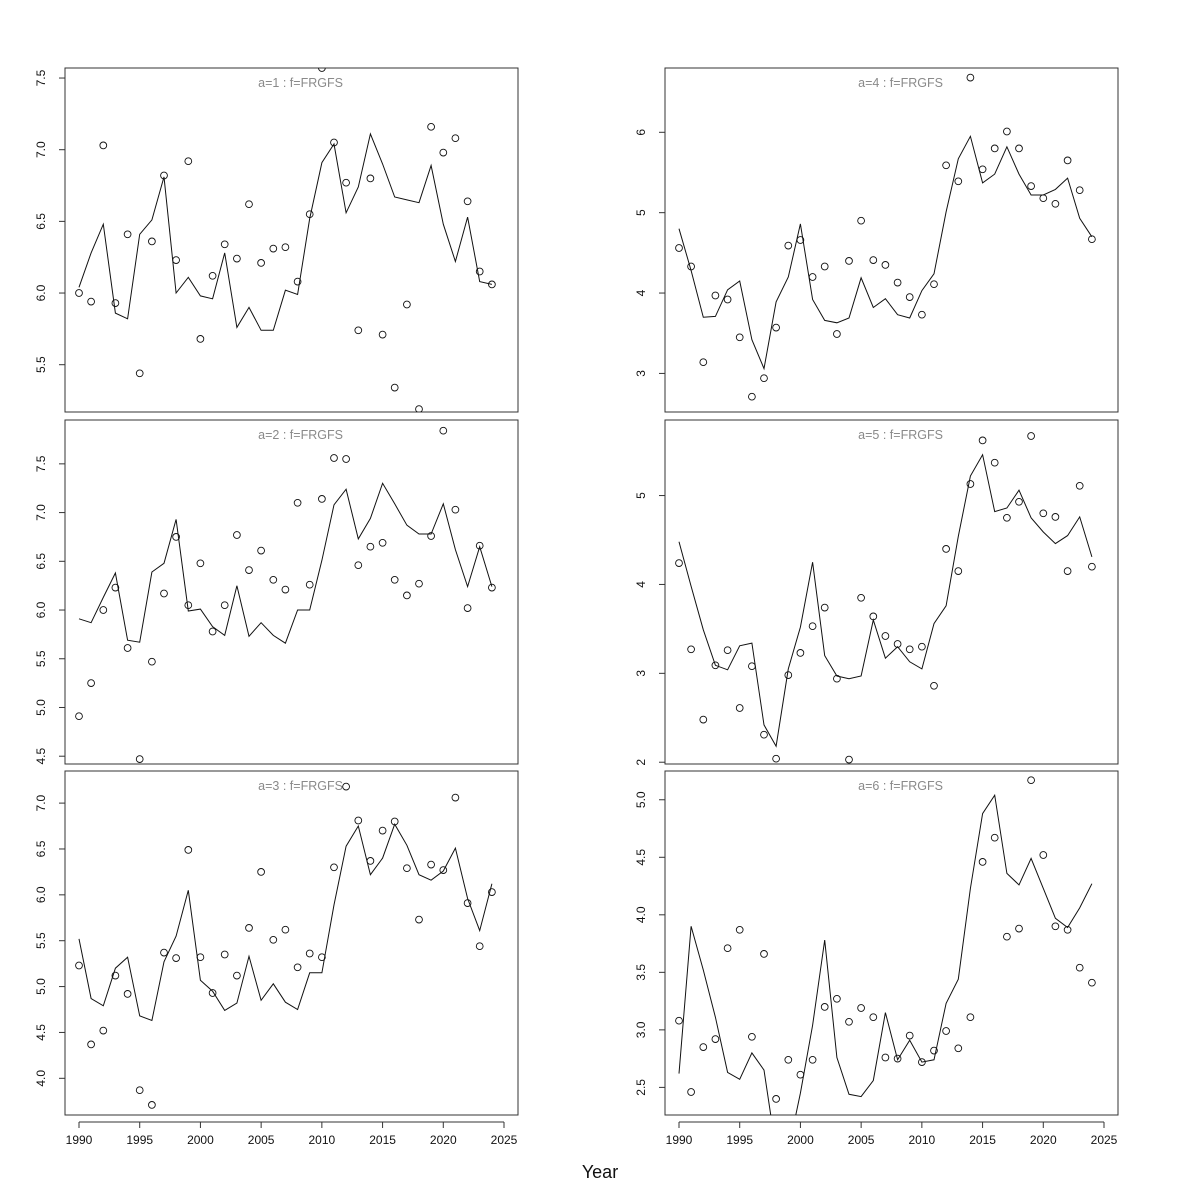 Image resolution: width=1200 pixels, height=1200 pixels. What do you see at coordinates (41, 364) in the screenshot?
I see `y-tick-label: 5.5` at bounding box center [41, 364].